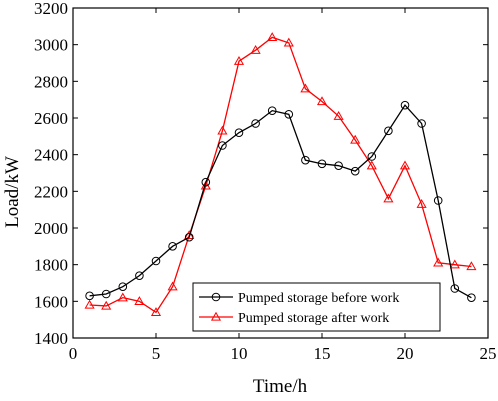 This screenshot has height=401, width=498. I want to click on y-axis-label: Load/kW, so click(12, 192).